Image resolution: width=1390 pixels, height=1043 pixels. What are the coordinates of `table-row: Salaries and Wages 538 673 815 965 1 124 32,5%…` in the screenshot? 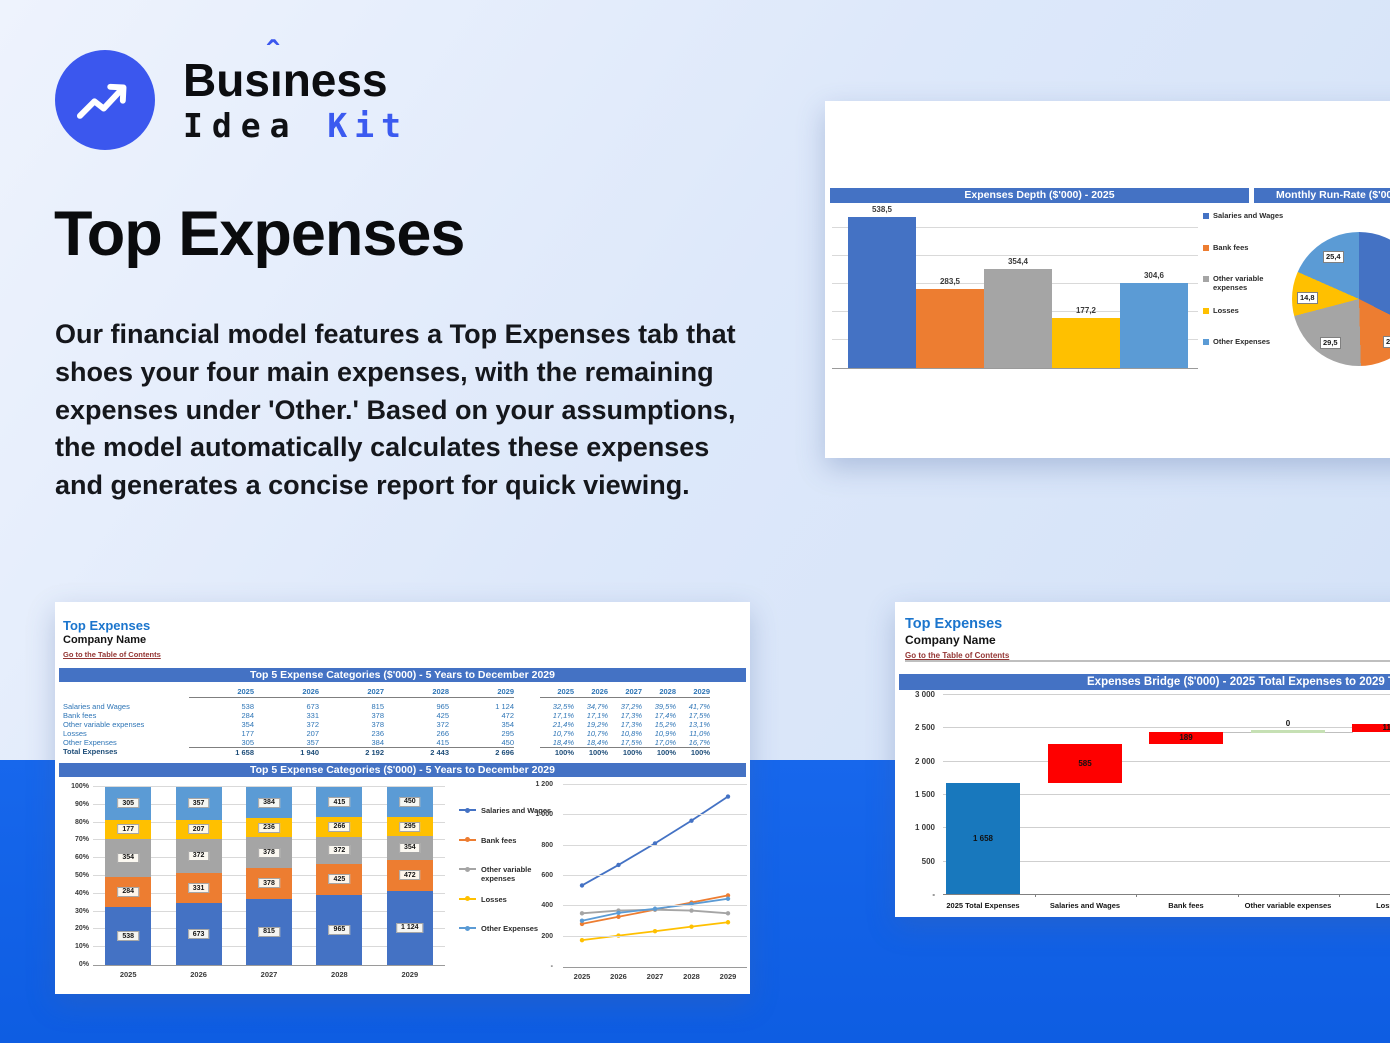 It's located at (404, 706).